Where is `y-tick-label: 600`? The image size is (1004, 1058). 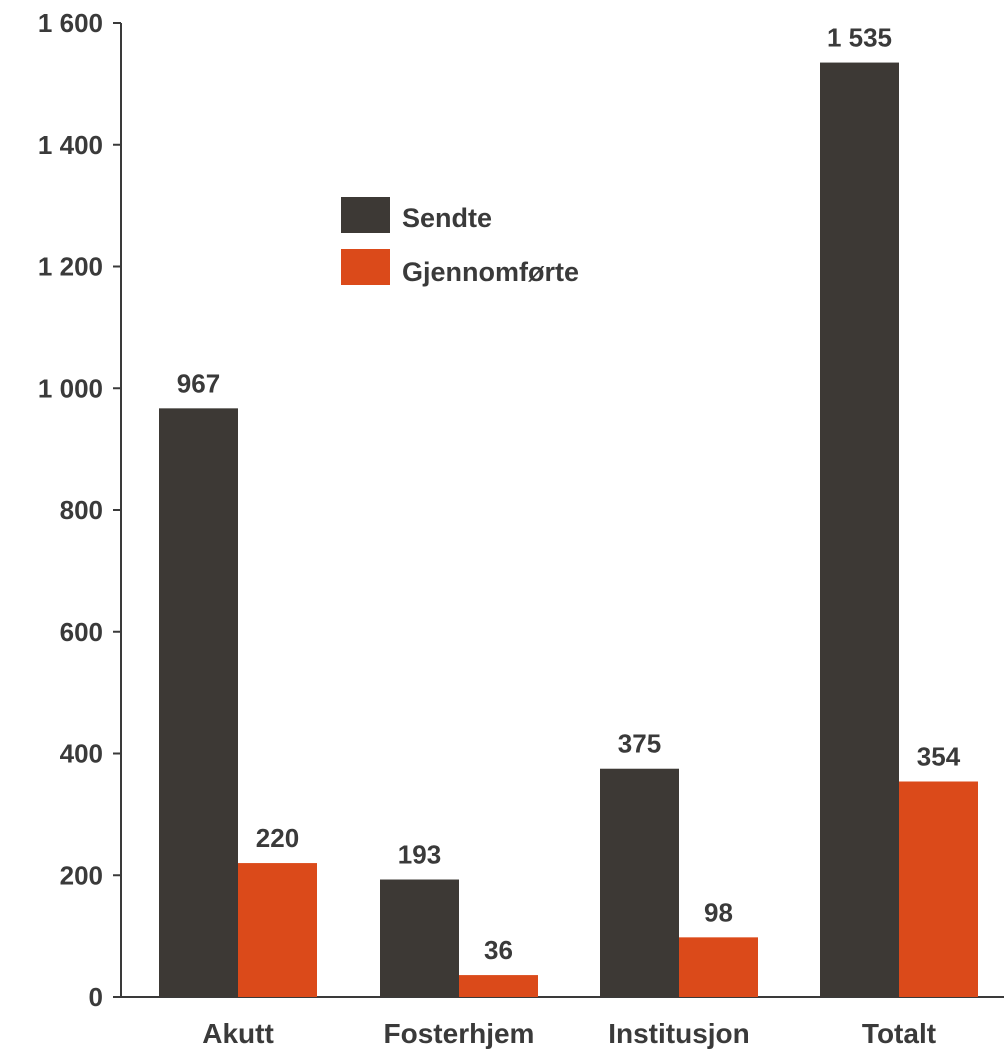 y-tick-label: 600 is located at coordinates (81, 632).